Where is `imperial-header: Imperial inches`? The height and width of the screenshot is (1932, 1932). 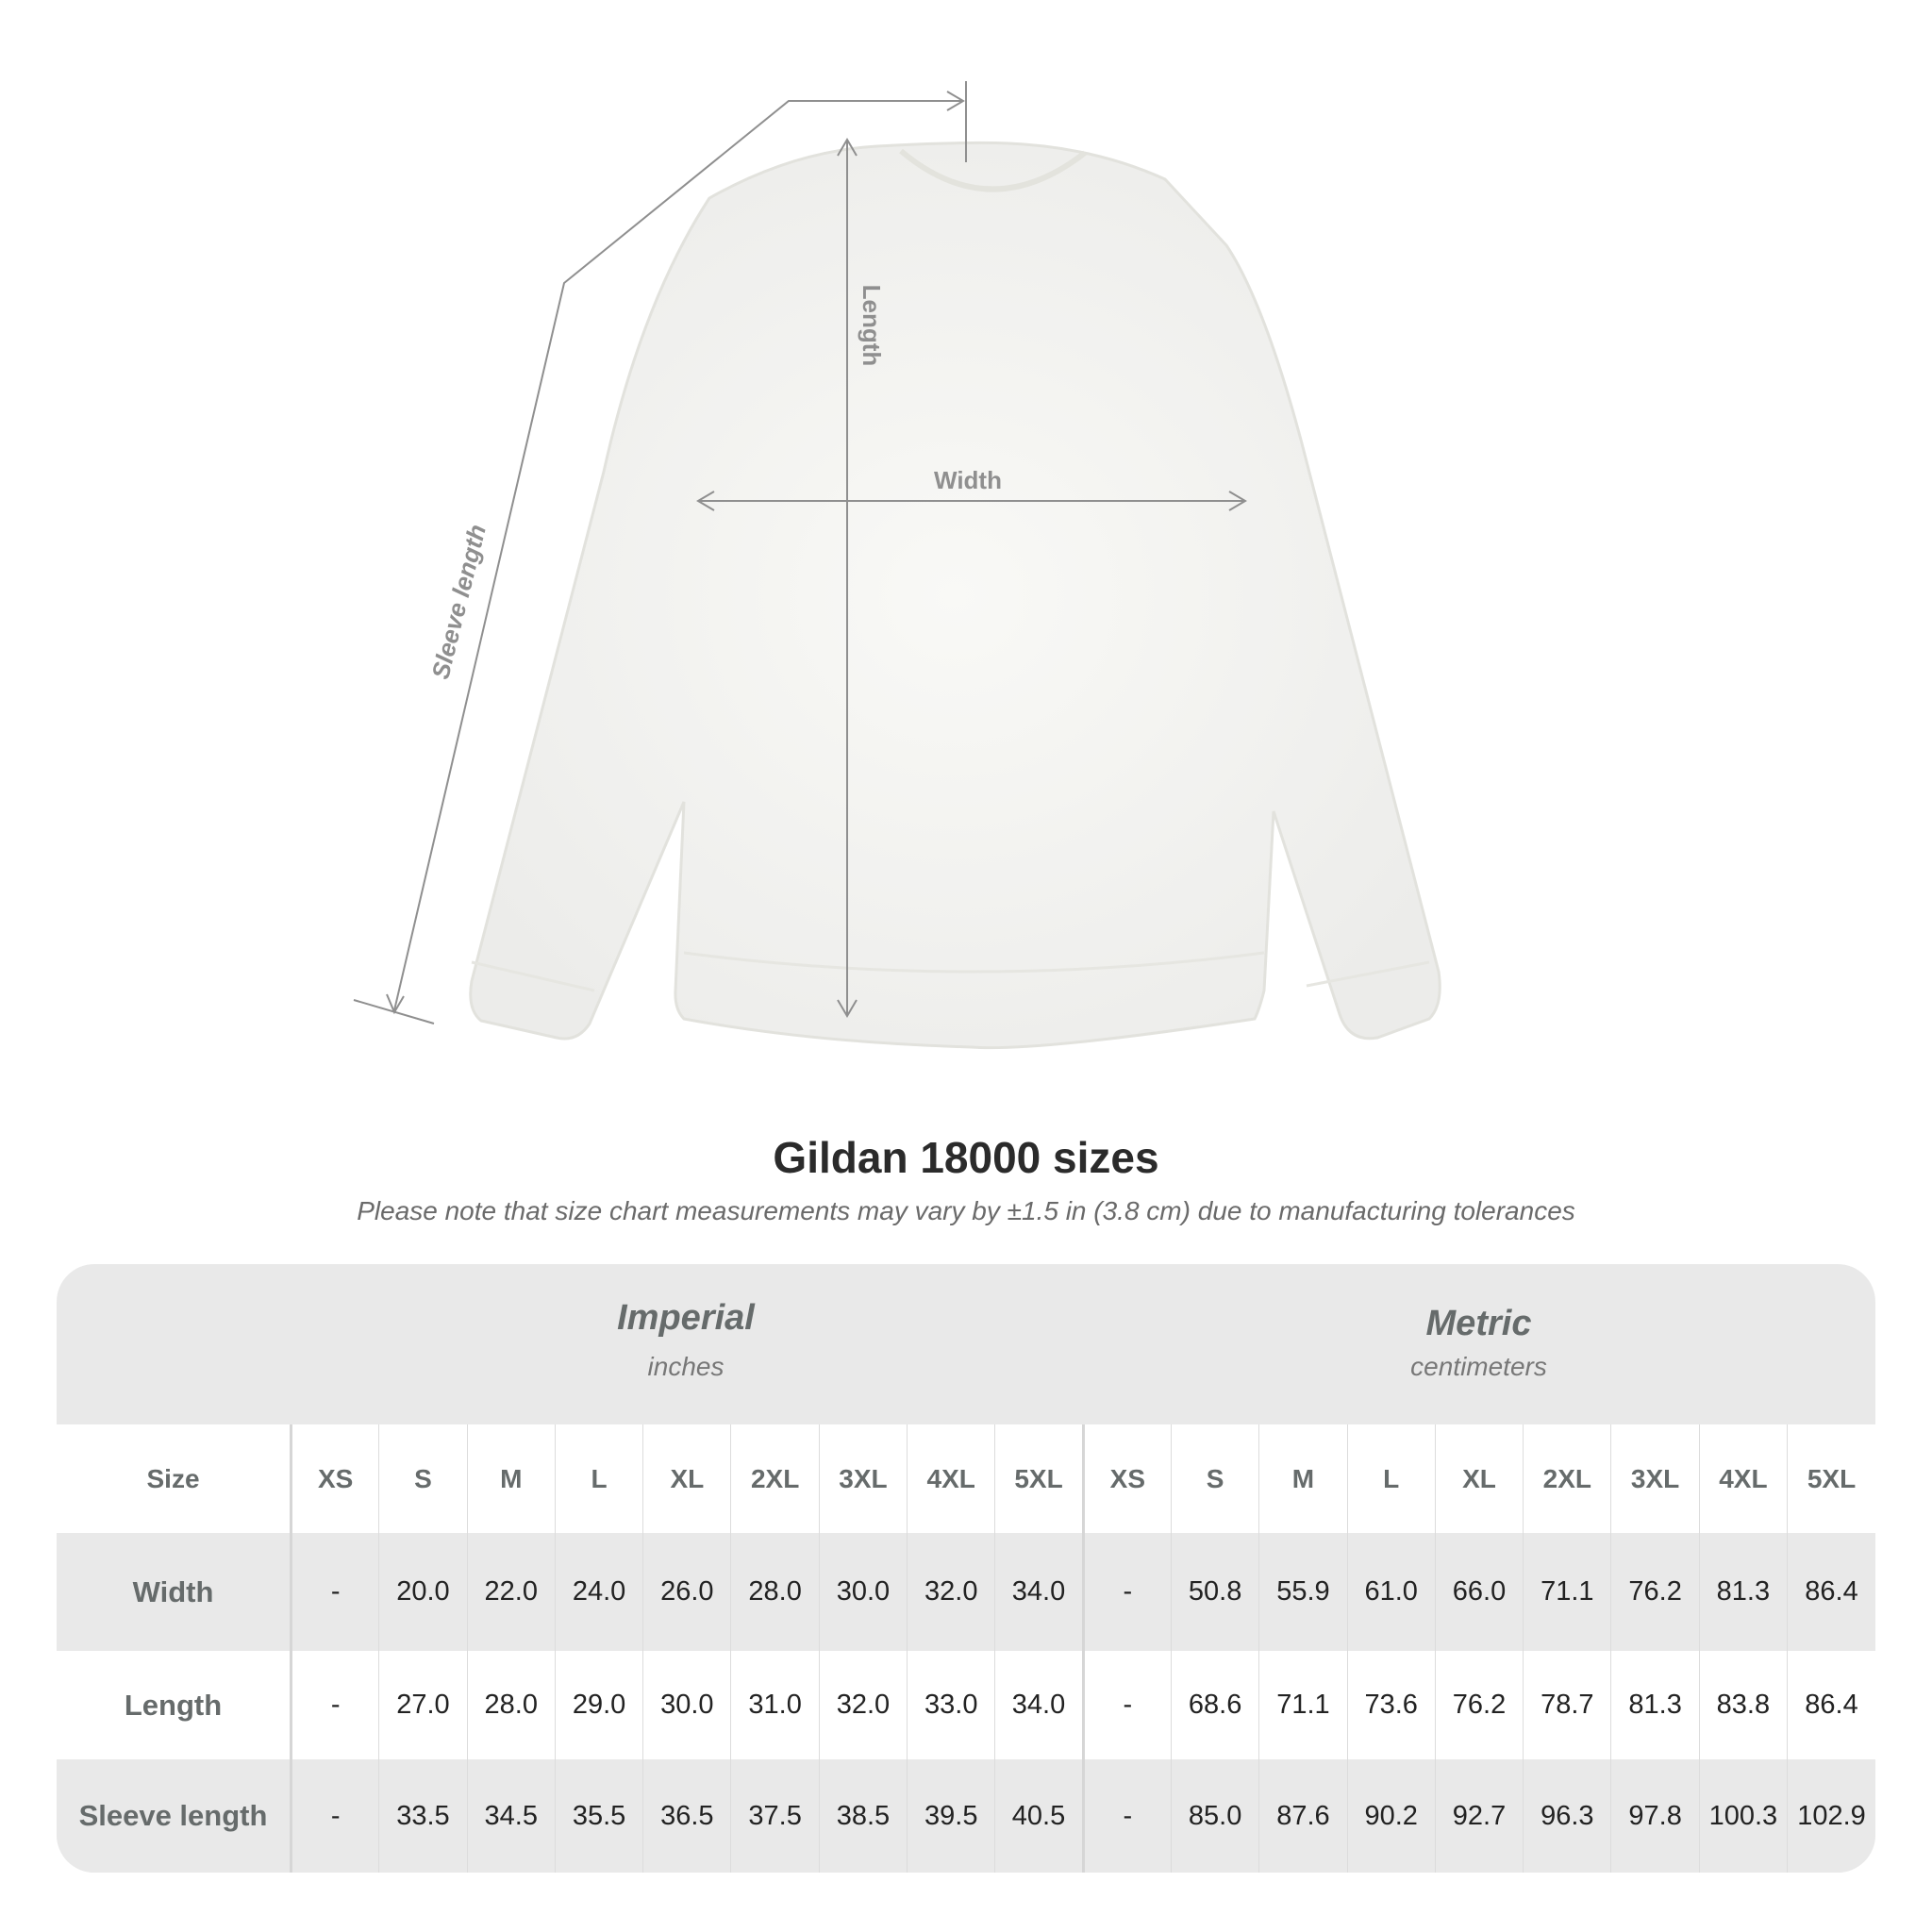 imperial-header: Imperial inches is located at coordinates (686, 1344).